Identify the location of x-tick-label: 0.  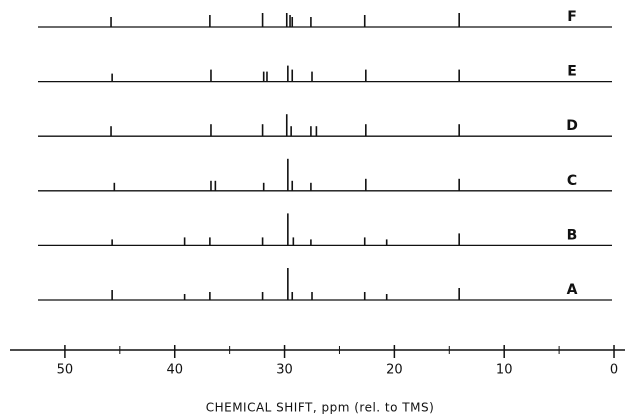
(614, 370).